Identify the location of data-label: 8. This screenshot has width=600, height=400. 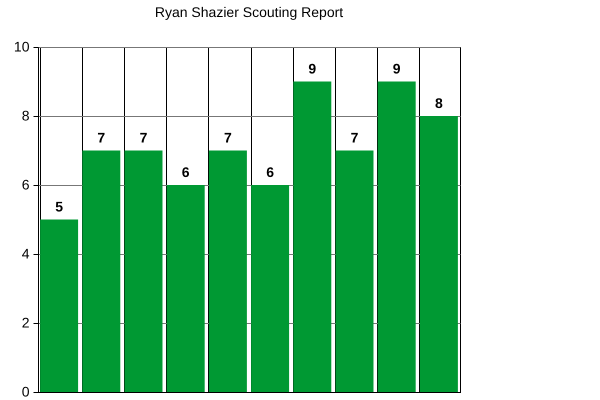
(439, 103).